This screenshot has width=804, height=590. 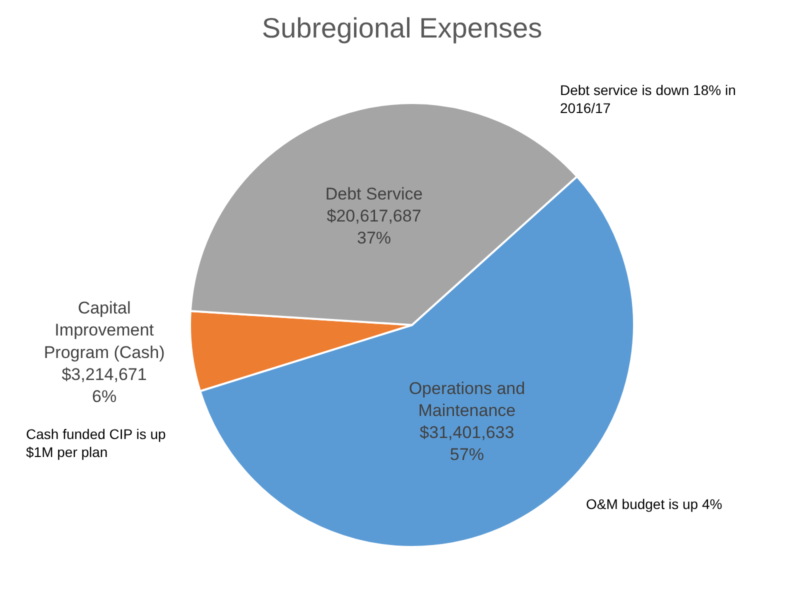 I want to click on text: Debt service is down 18% in 2016/17, so click(x=648, y=99).